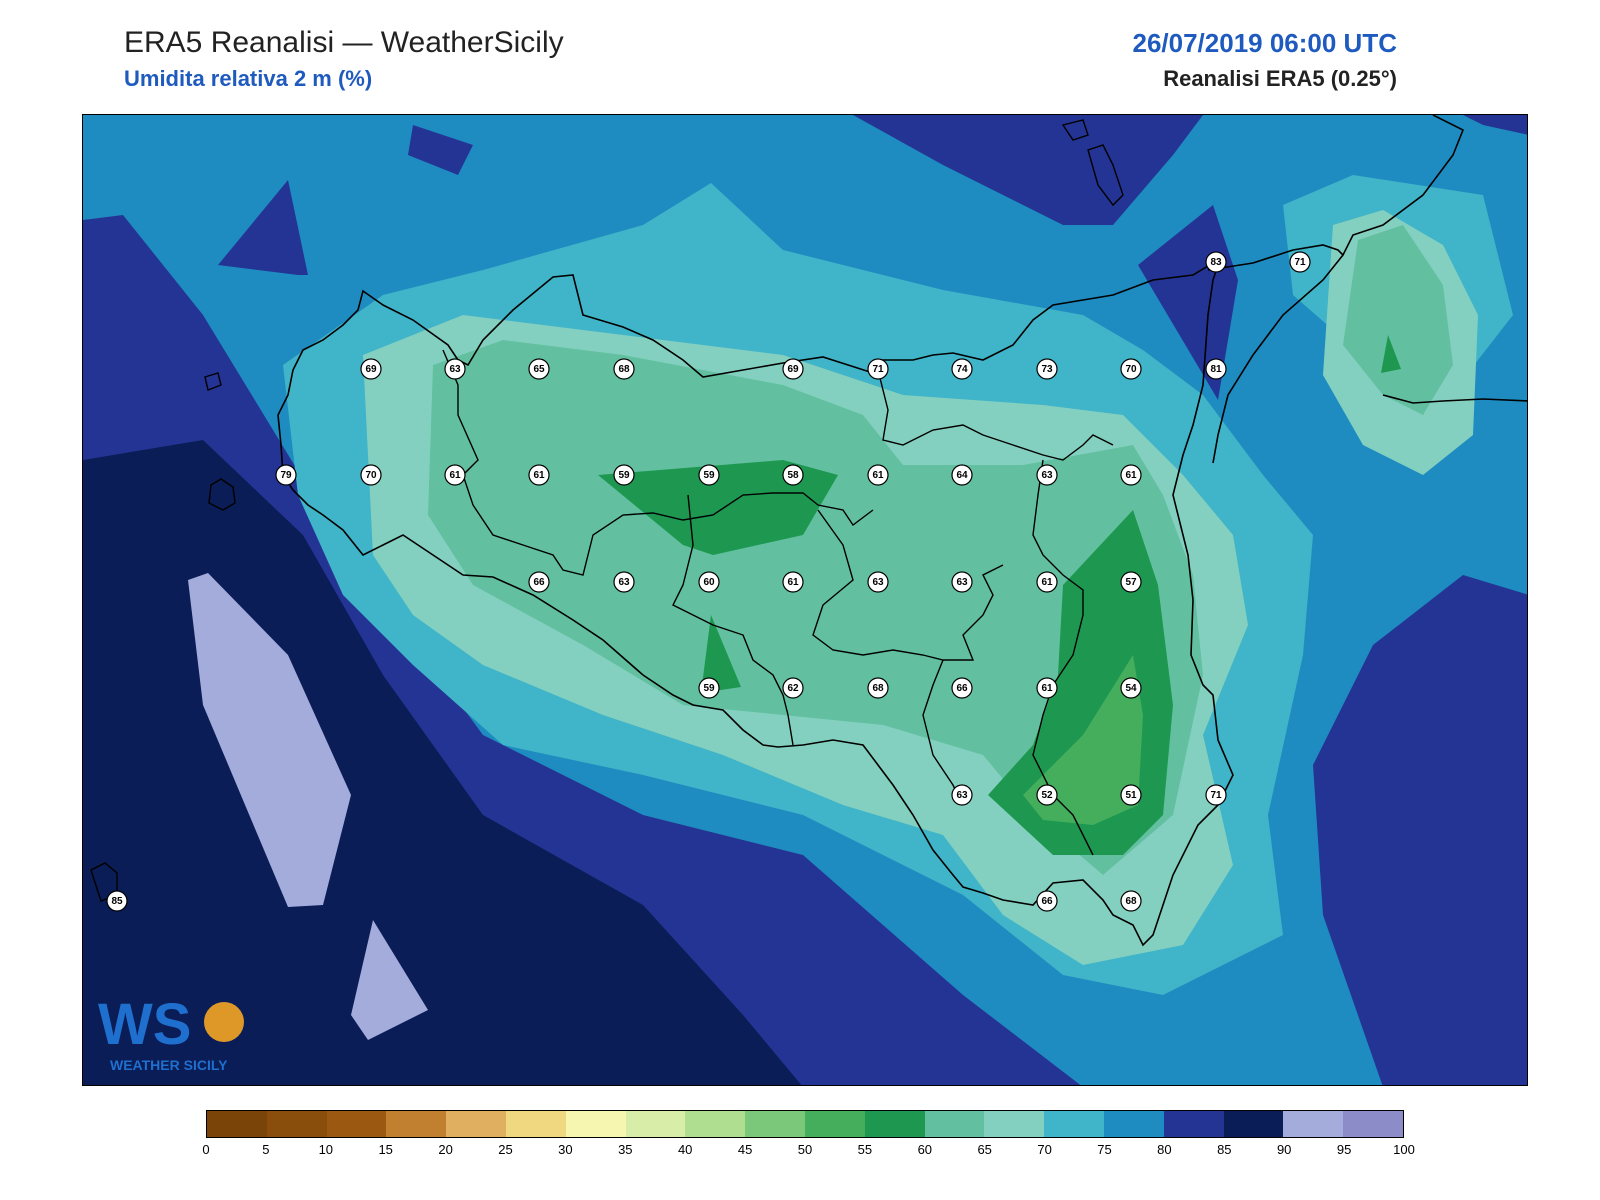 Image resolution: width=1600 pixels, height=1200 pixels. What do you see at coordinates (721, 654) in the screenshot?
I see `contour-55-60-patch` at bounding box center [721, 654].